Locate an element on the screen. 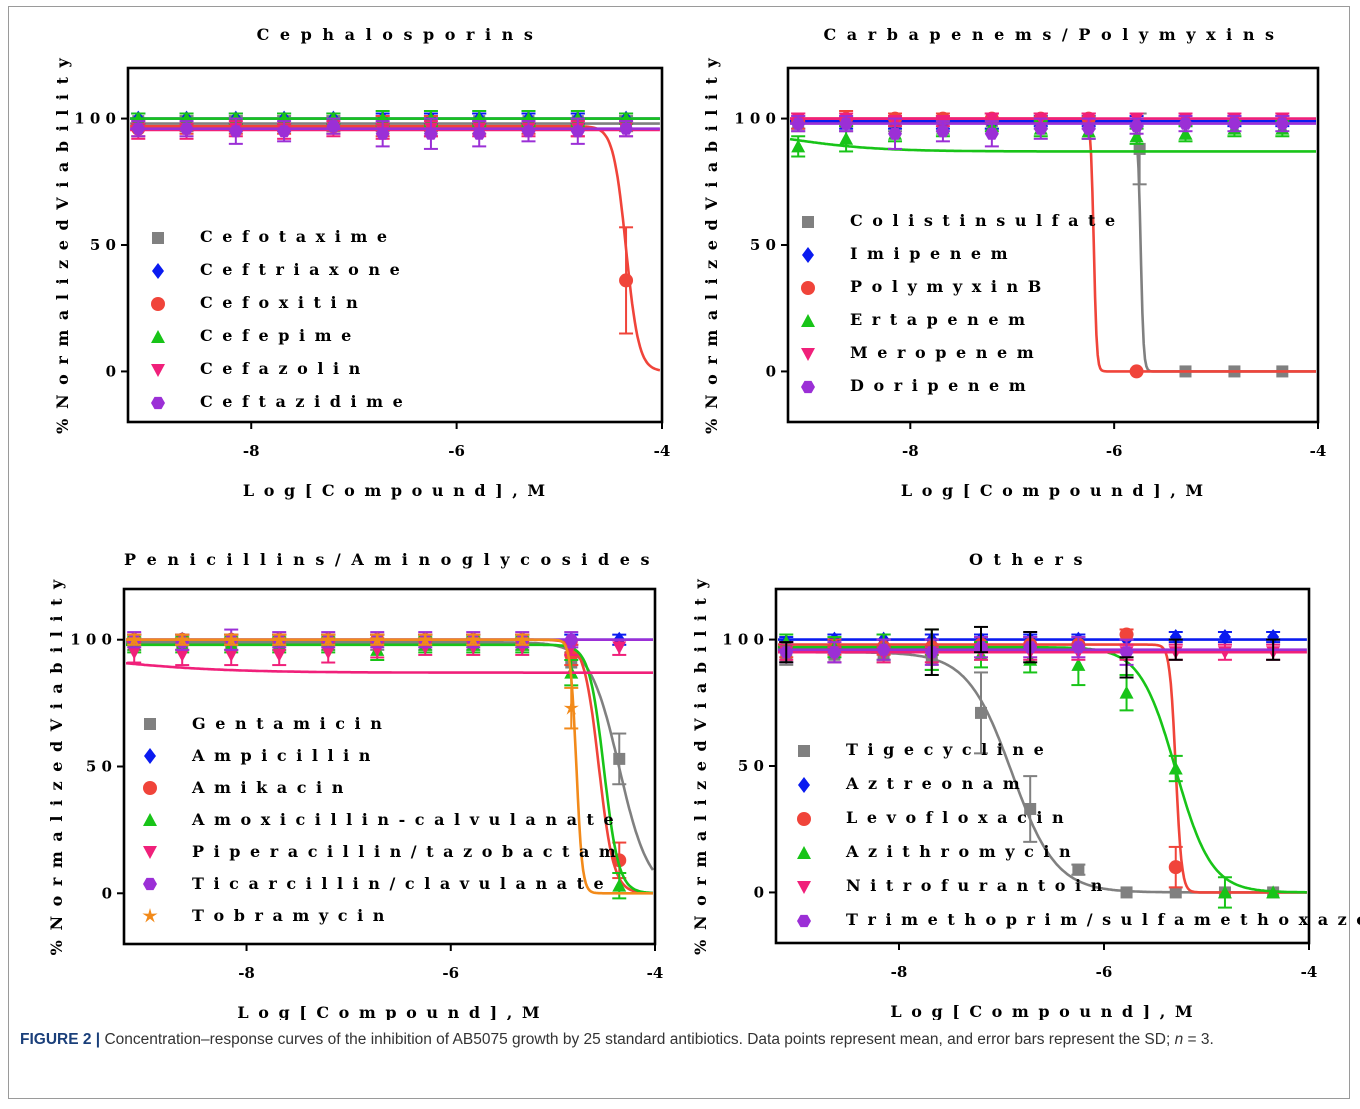 This screenshot has width=1360, height=1109. legend-label: N i t r o f u r a n t o i n is located at coordinates (975, 885).